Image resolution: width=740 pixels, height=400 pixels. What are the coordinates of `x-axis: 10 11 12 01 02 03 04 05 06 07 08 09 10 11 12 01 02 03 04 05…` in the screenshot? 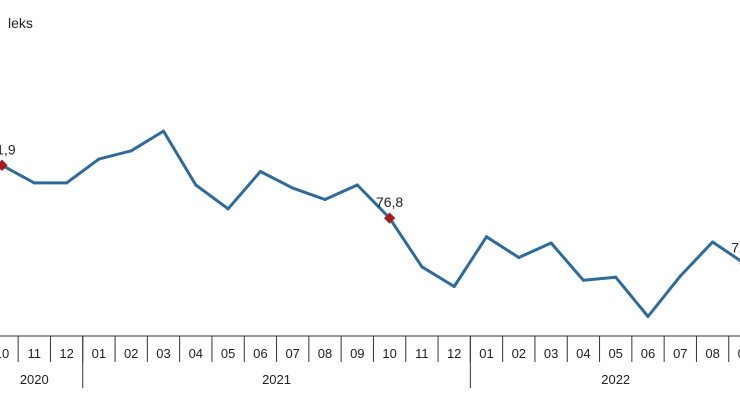 It's located at (370, 361).